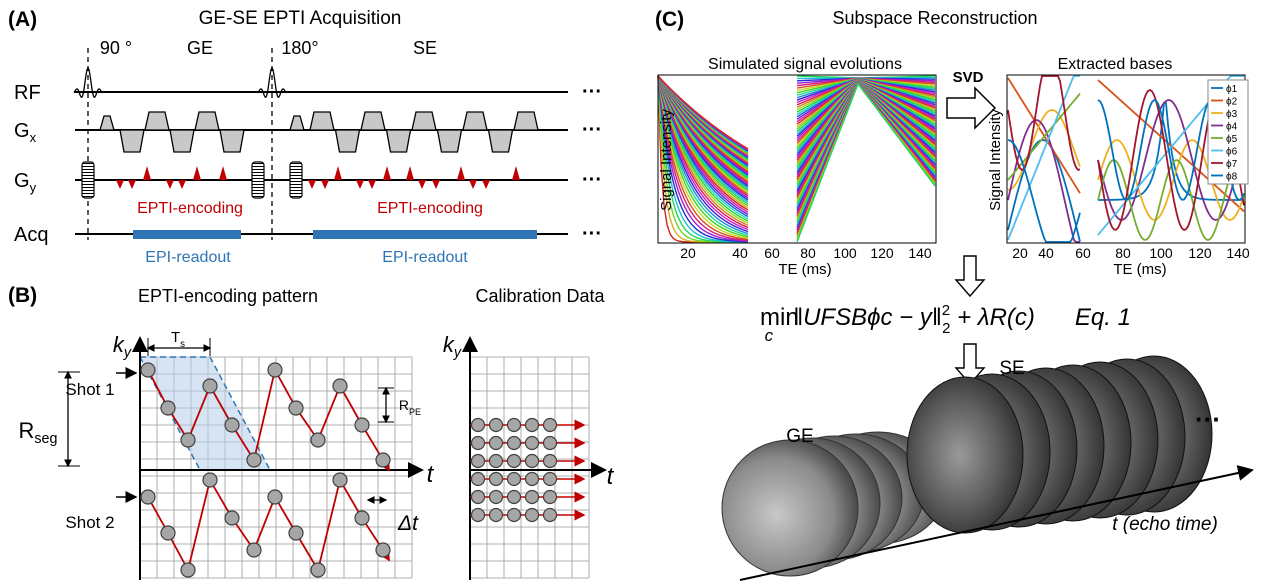 This screenshot has width=1288, height=585. Describe the element at coordinates (920, 253) in the screenshot. I see `x-tick-label: 140` at that location.